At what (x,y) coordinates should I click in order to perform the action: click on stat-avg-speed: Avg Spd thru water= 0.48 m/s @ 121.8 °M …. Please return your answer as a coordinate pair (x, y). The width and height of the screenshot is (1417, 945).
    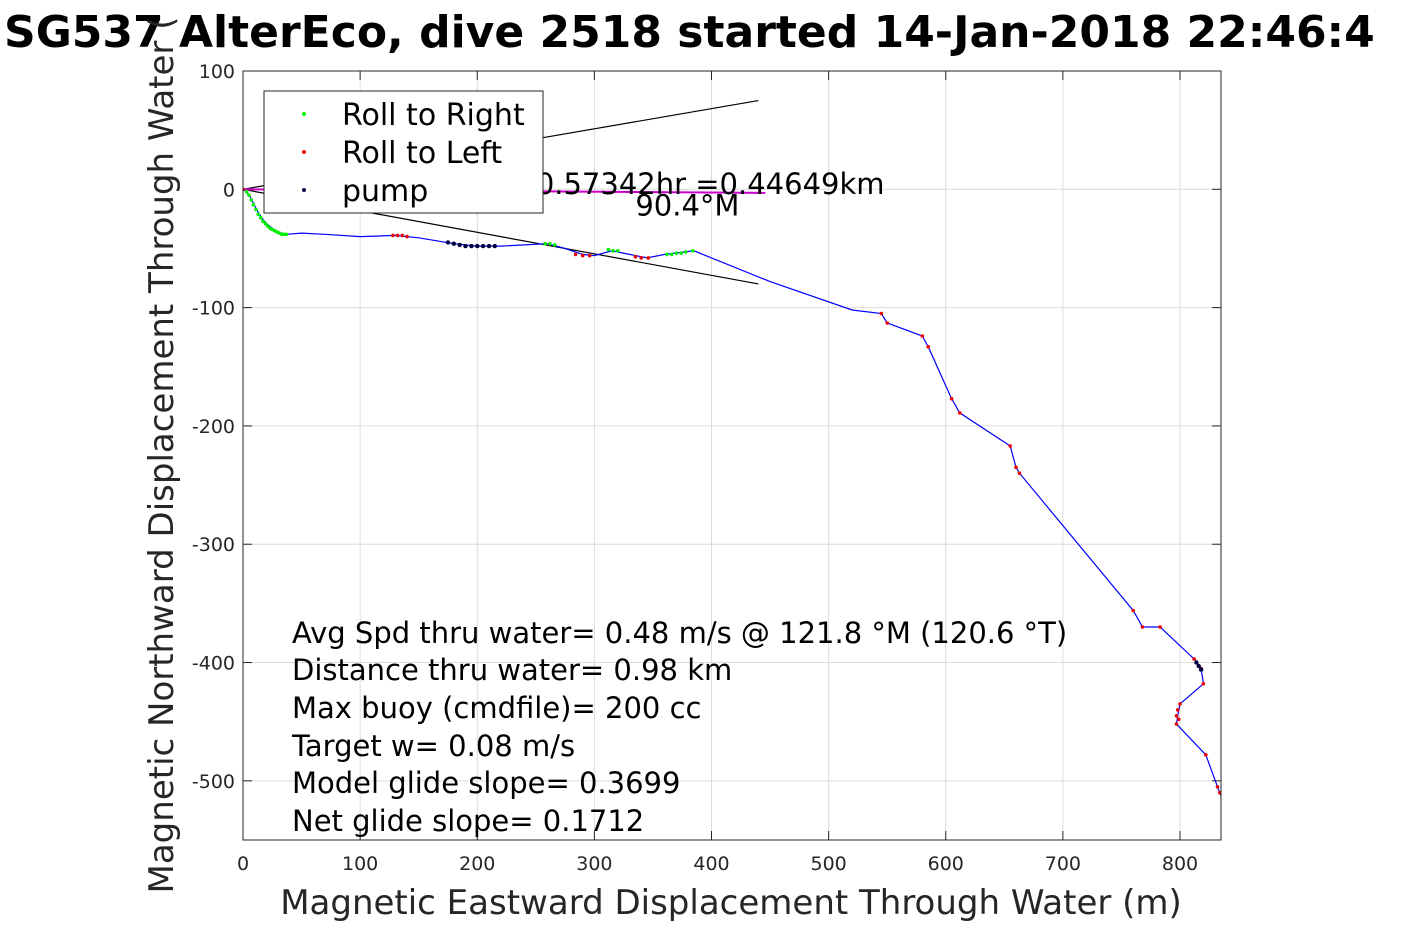
    Looking at the image, I should click on (679, 633).